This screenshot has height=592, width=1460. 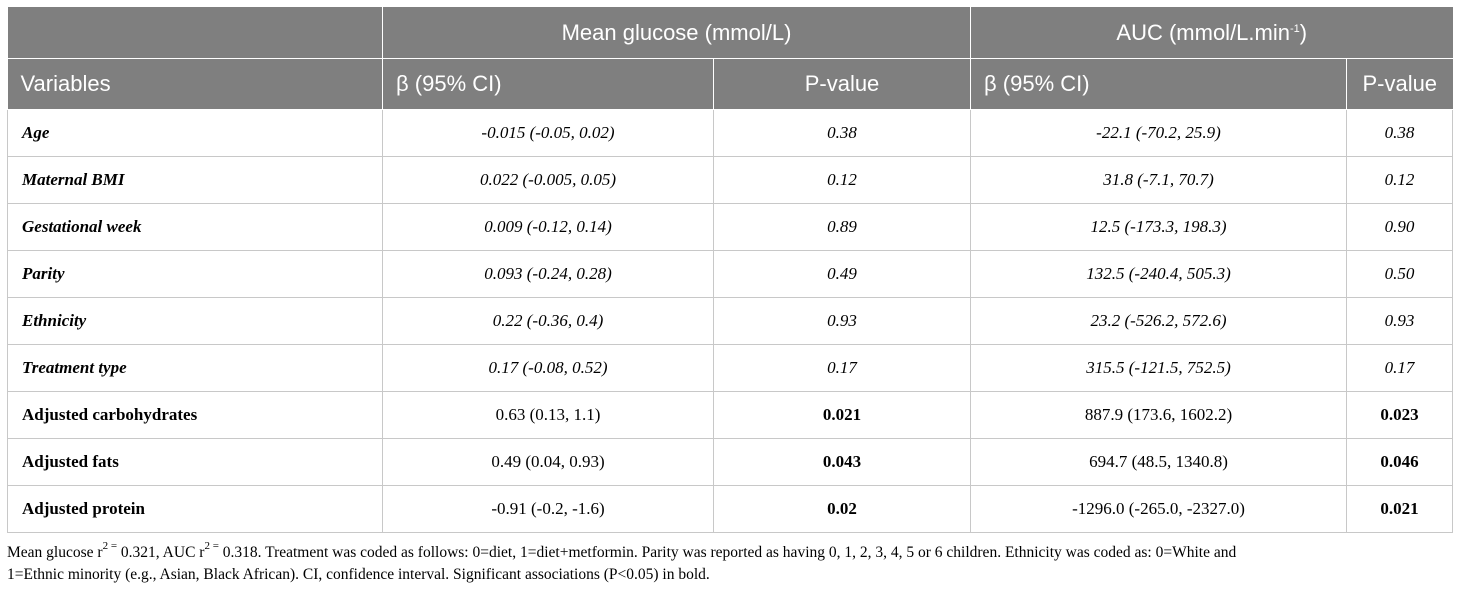 What do you see at coordinates (1399, 509) in the screenshot?
I see `auc-p-cell: 0.021` at bounding box center [1399, 509].